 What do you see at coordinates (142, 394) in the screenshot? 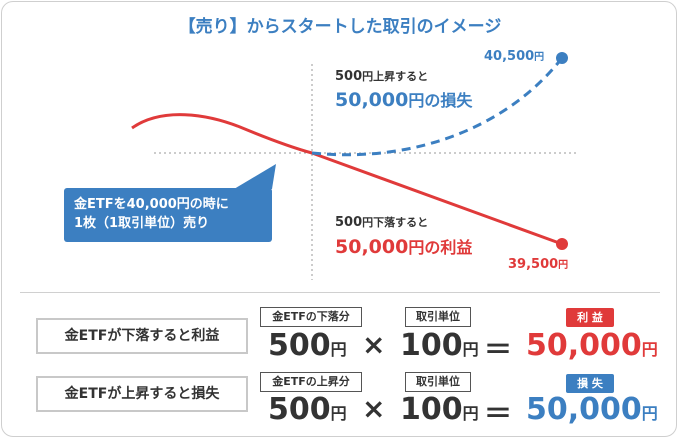
I see `loss-row-label: 金ETFが上昇すると損失` at bounding box center [142, 394].